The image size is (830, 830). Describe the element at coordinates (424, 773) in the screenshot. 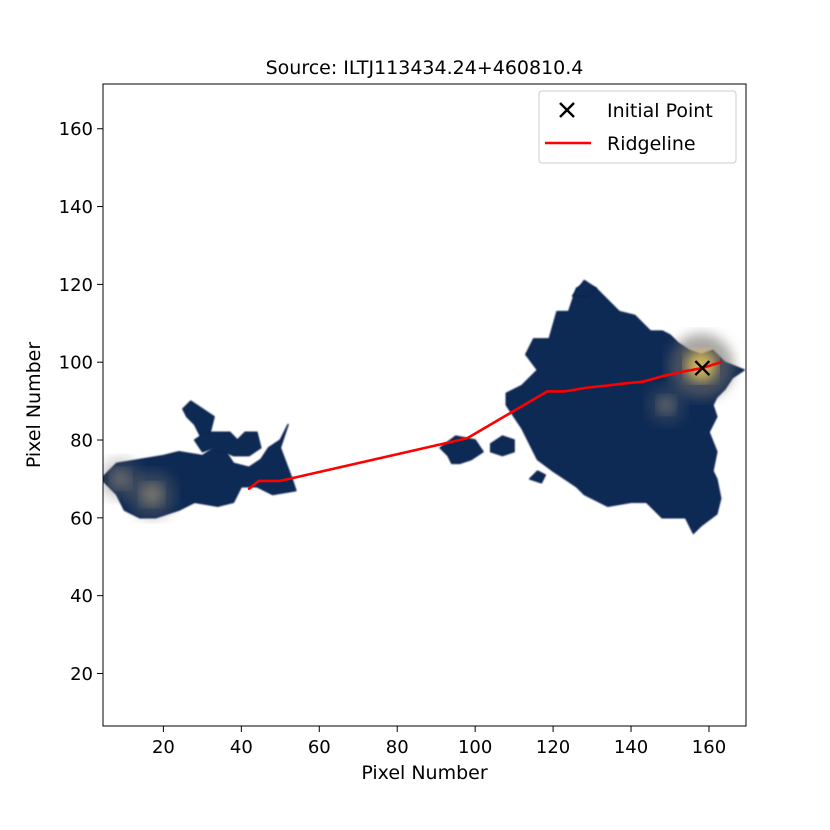

I see `x-axis-label: Pixel Number` at that location.